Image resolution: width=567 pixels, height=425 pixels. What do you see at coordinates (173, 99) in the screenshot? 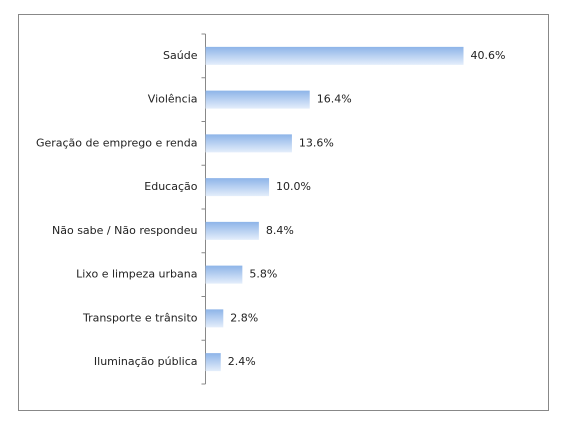
I see `y-tick-label: Violência` at bounding box center [173, 99].